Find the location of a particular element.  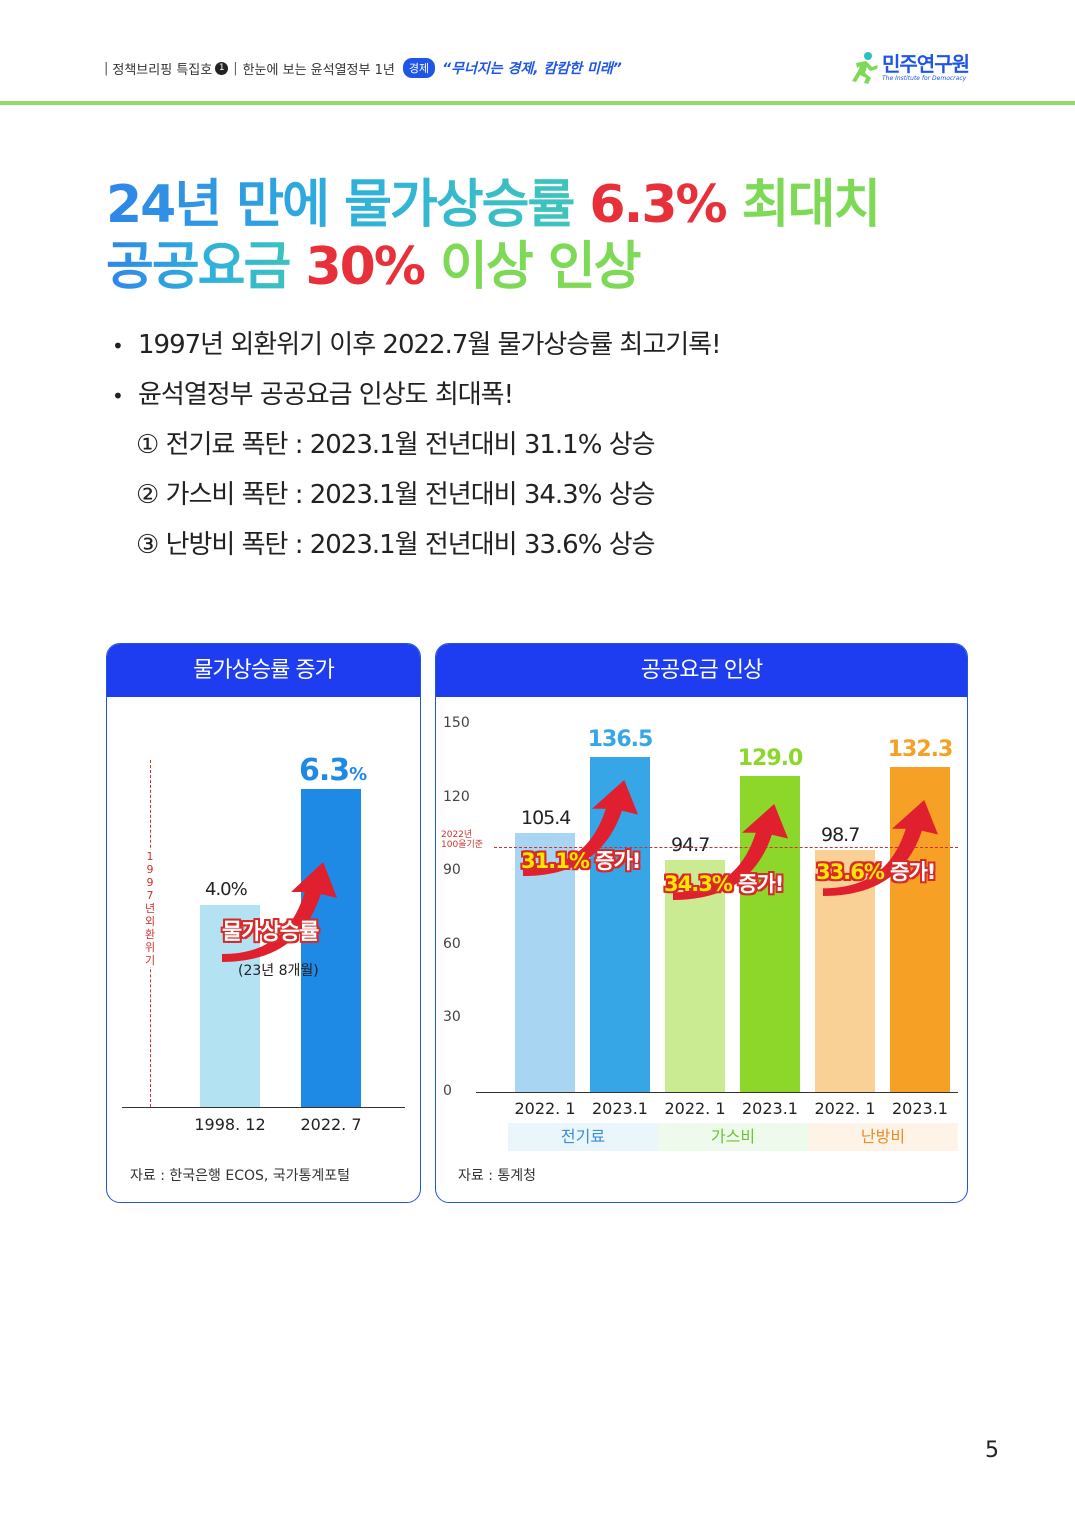

data-label: 136.5 is located at coordinates (620, 740).